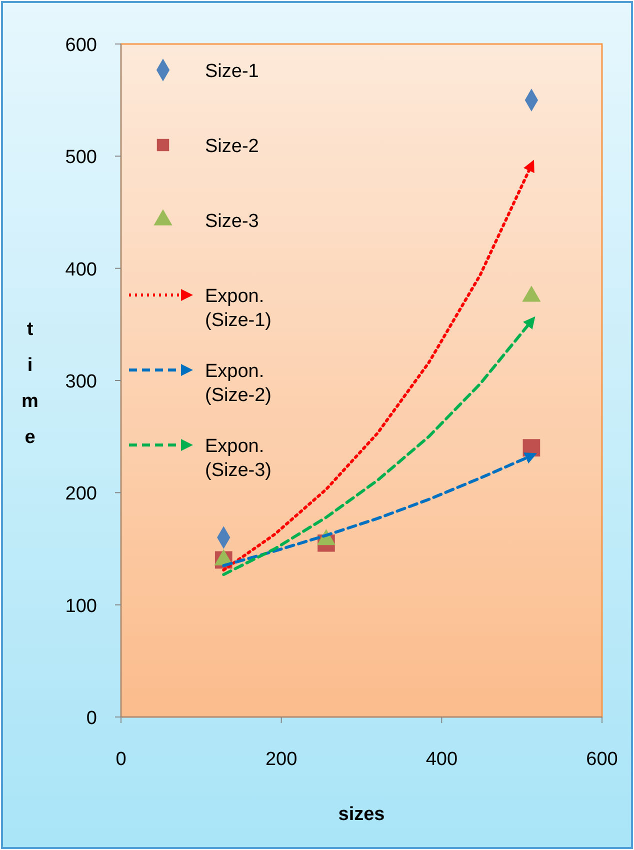  Describe the element at coordinates (81, 494) in the screenshot. I see `y-tick-label: 200` at that location.